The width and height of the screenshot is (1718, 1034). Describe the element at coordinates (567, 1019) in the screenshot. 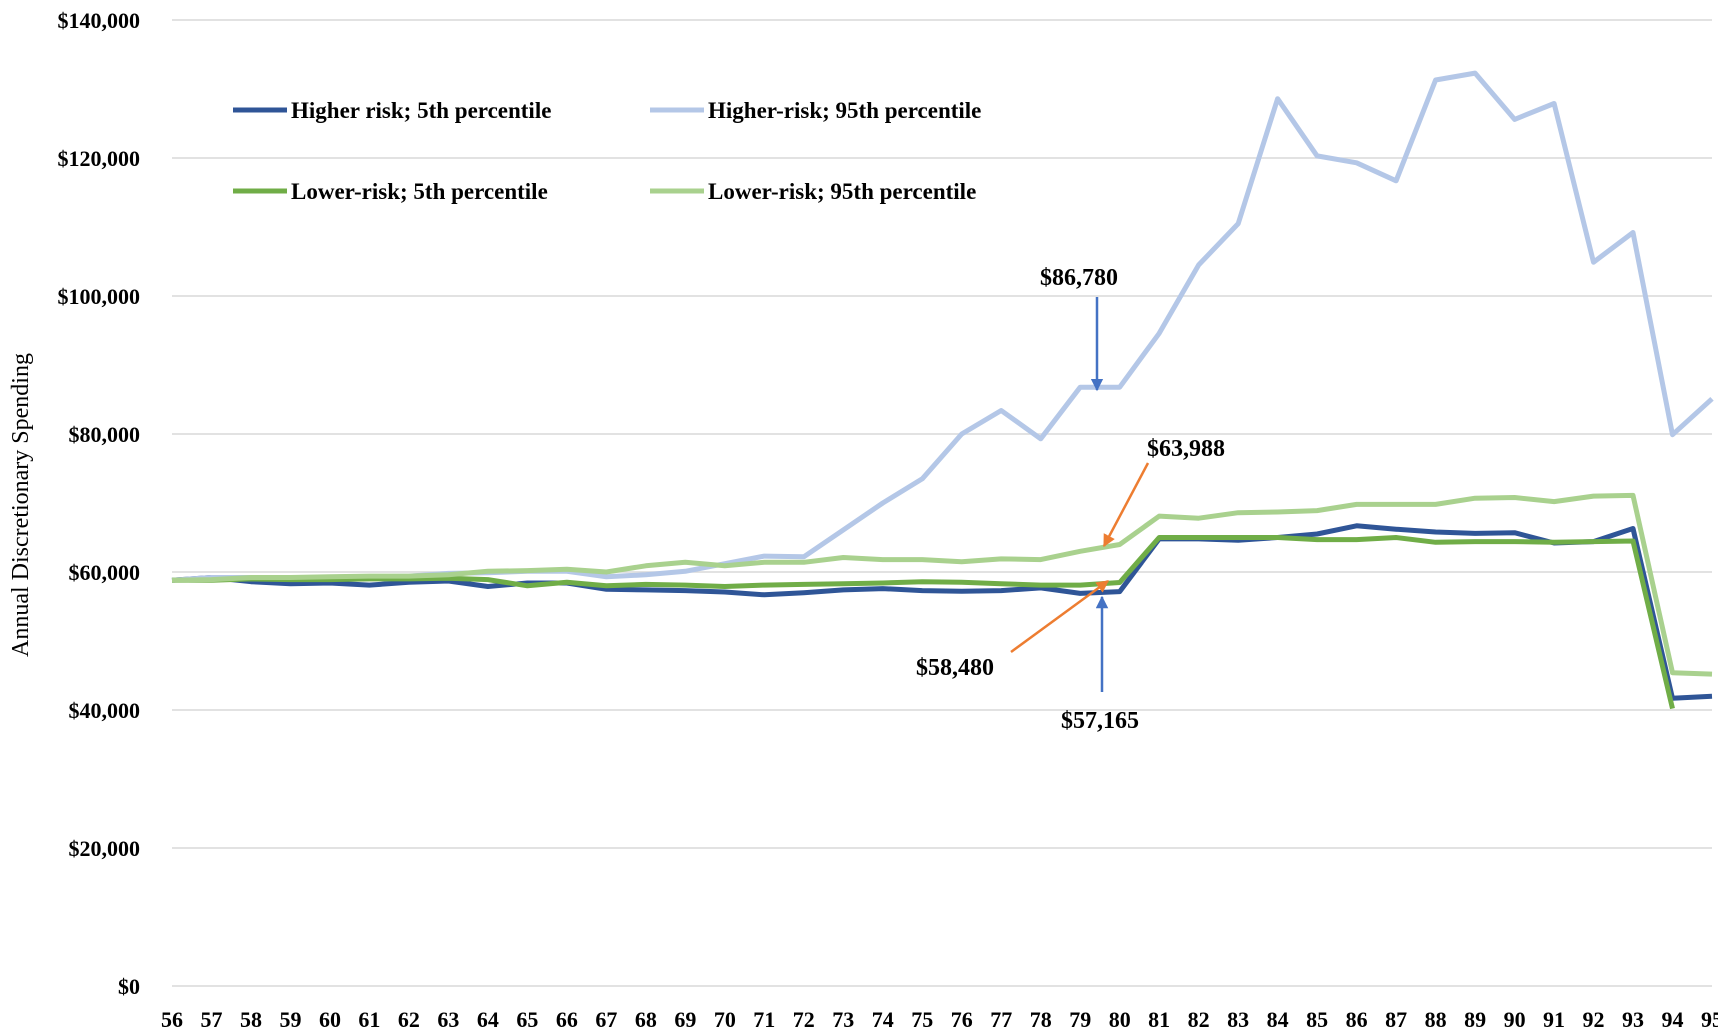

I see `x-tick-label: 66` at that location.